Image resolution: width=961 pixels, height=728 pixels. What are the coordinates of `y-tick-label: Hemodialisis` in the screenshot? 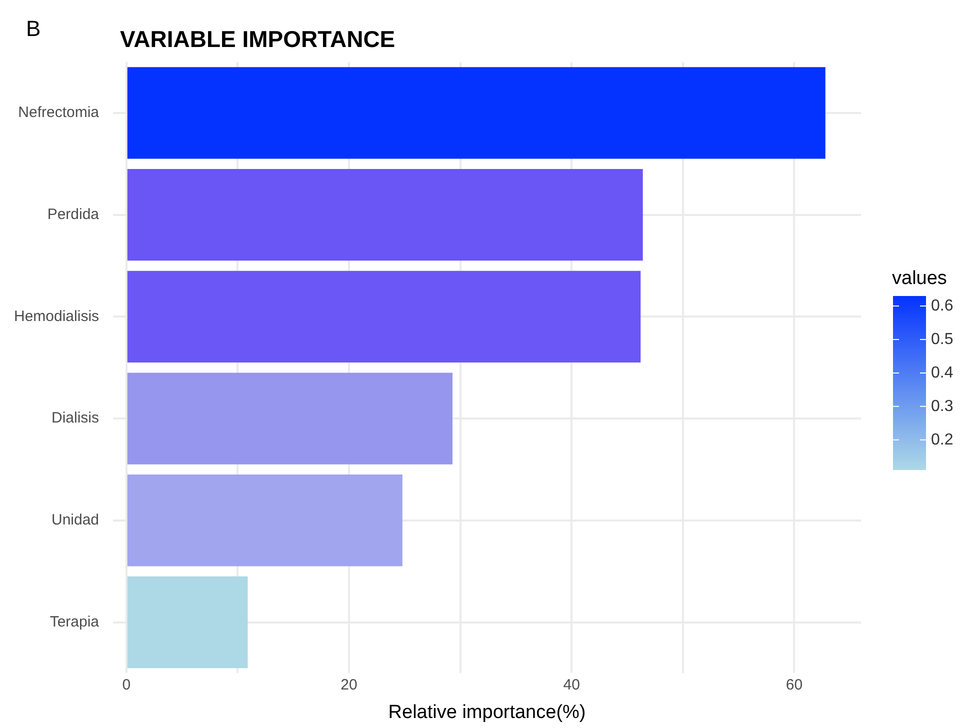 It's located at (57, 316).